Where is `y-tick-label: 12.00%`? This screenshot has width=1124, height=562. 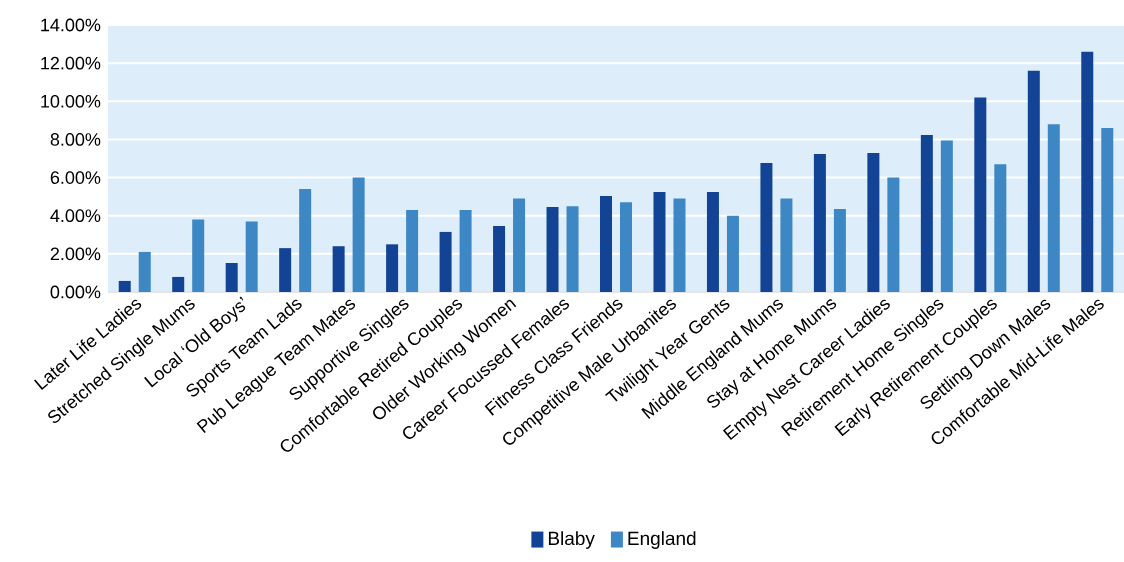 y-tick-label: 12.00% is located at coordinates (71, 63).